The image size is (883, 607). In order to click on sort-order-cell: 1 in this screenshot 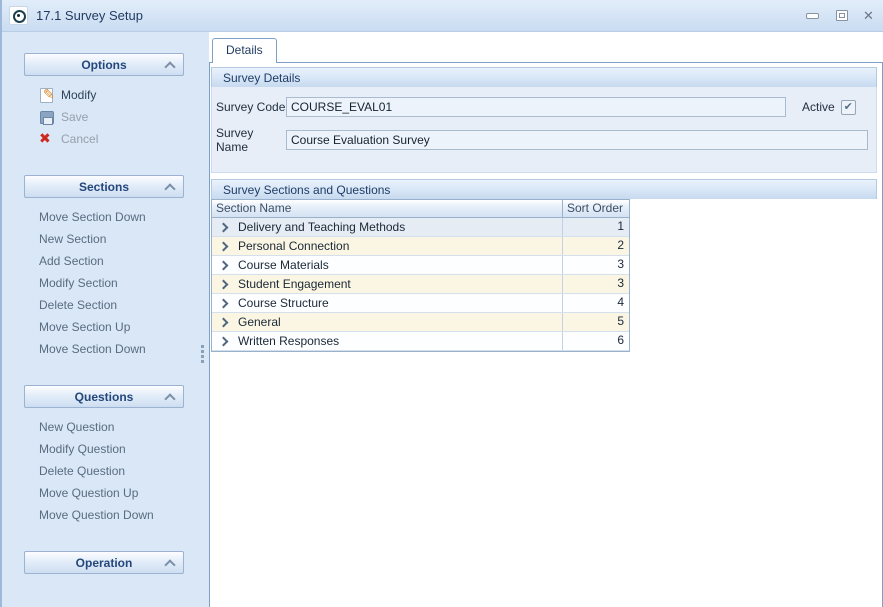, I will do `click(595, 227)`.